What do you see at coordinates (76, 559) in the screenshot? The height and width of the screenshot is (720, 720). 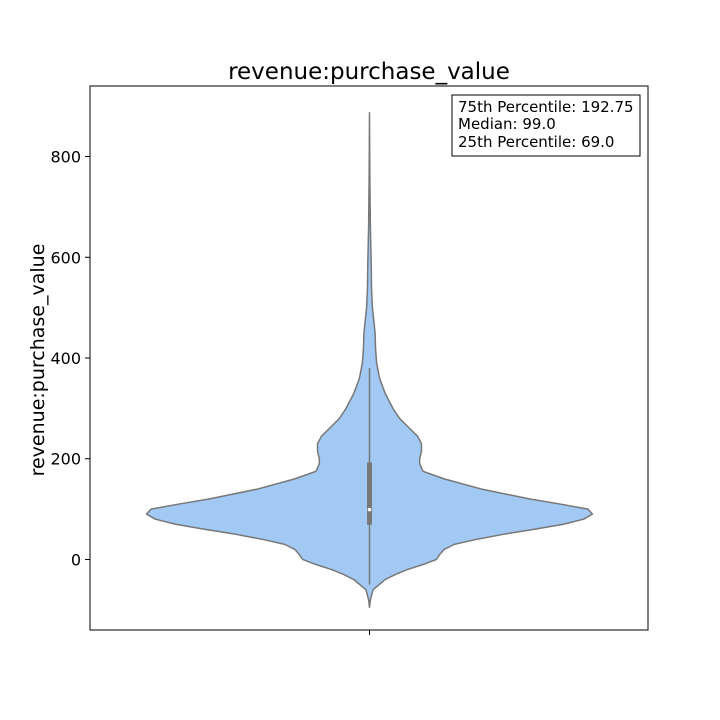 I see `y-tick-label: 0` at bounding box center [76, 559].